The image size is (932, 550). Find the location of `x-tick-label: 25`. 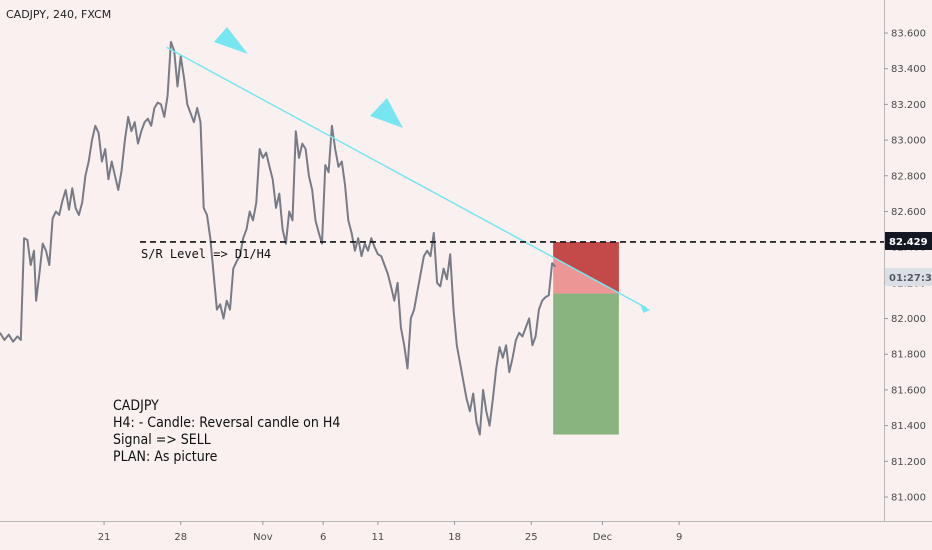

x-tick-label: 25 is located at coordinates (531, 537).